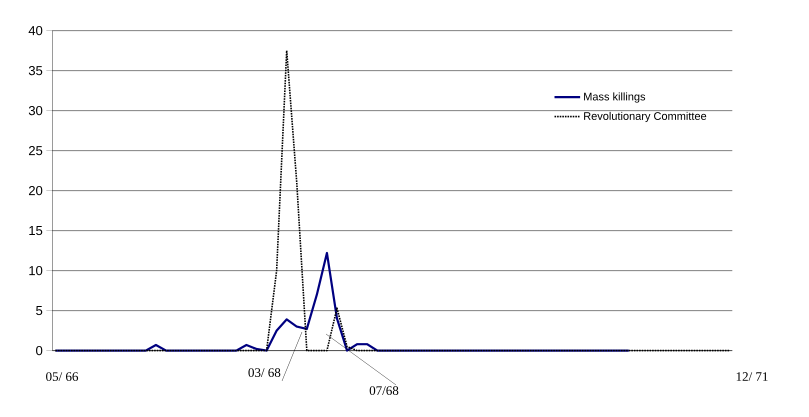  What do you see at coordinates (615, 97) in the screenshot?
I see `legend-label: Mass killings` at bounding box center [615, 97].